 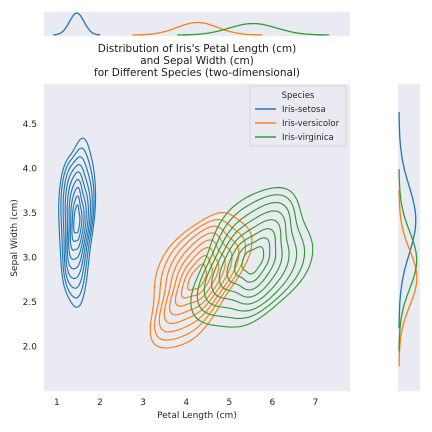 I want to click on y-tick-label: 3.5, so click(x=30, y=214).